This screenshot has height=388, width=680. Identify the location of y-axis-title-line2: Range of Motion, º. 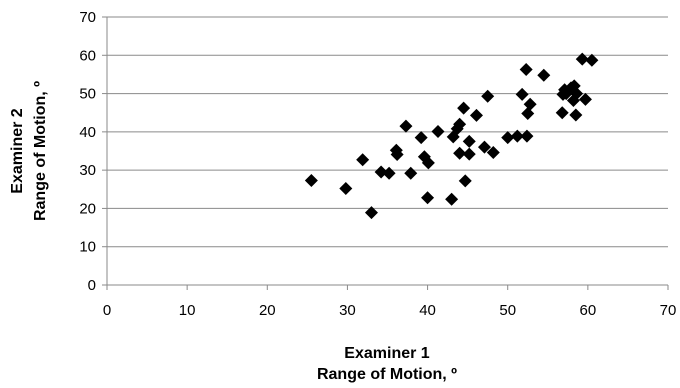
(40, 151).